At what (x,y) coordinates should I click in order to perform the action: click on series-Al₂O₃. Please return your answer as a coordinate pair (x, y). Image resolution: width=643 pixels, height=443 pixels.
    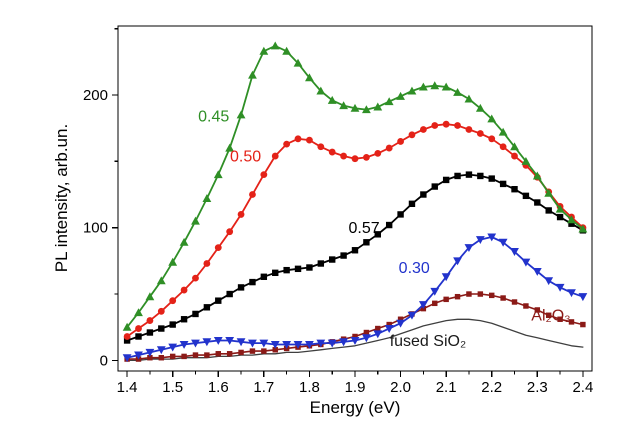
    Looking at the image, I should click on (355, 326).